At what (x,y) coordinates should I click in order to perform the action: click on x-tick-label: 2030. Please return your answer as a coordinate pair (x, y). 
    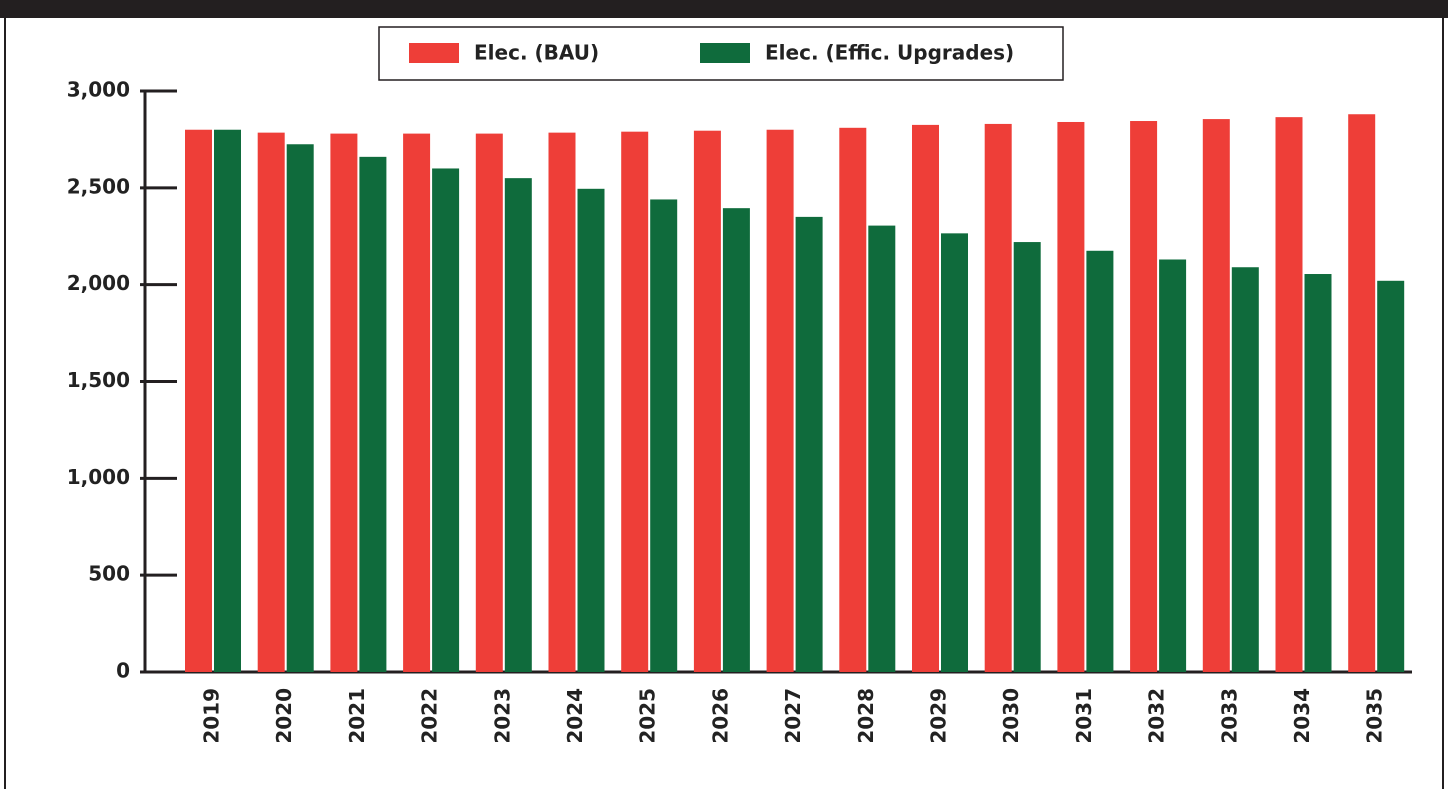
    Looking at the image, I should click on (1011, 716).